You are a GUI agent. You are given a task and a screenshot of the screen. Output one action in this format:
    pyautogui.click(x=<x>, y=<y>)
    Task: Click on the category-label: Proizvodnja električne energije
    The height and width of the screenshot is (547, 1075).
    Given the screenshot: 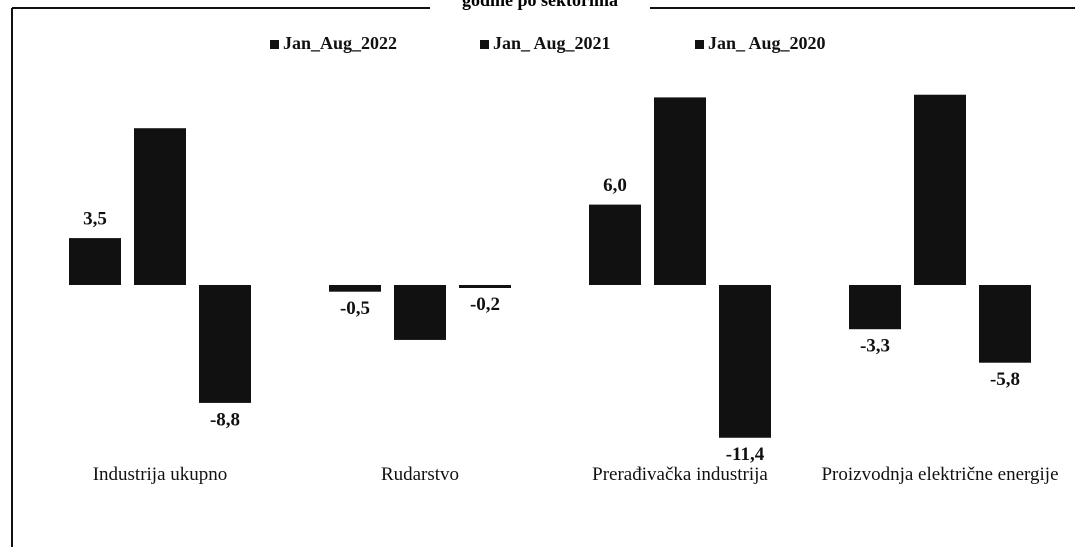 What is the action you would take?
    pyautogui.click(x=940, y=474)
    